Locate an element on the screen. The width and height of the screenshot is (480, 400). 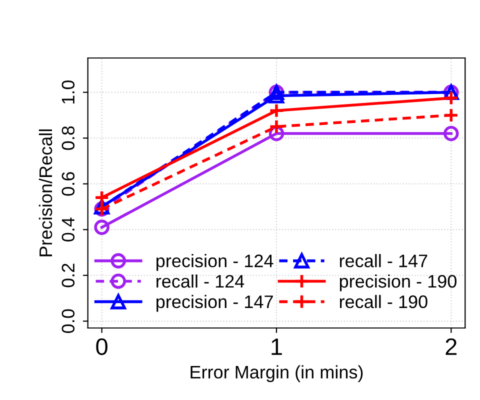
legend-label: recall - 124 is located at coordinates (200, 281).